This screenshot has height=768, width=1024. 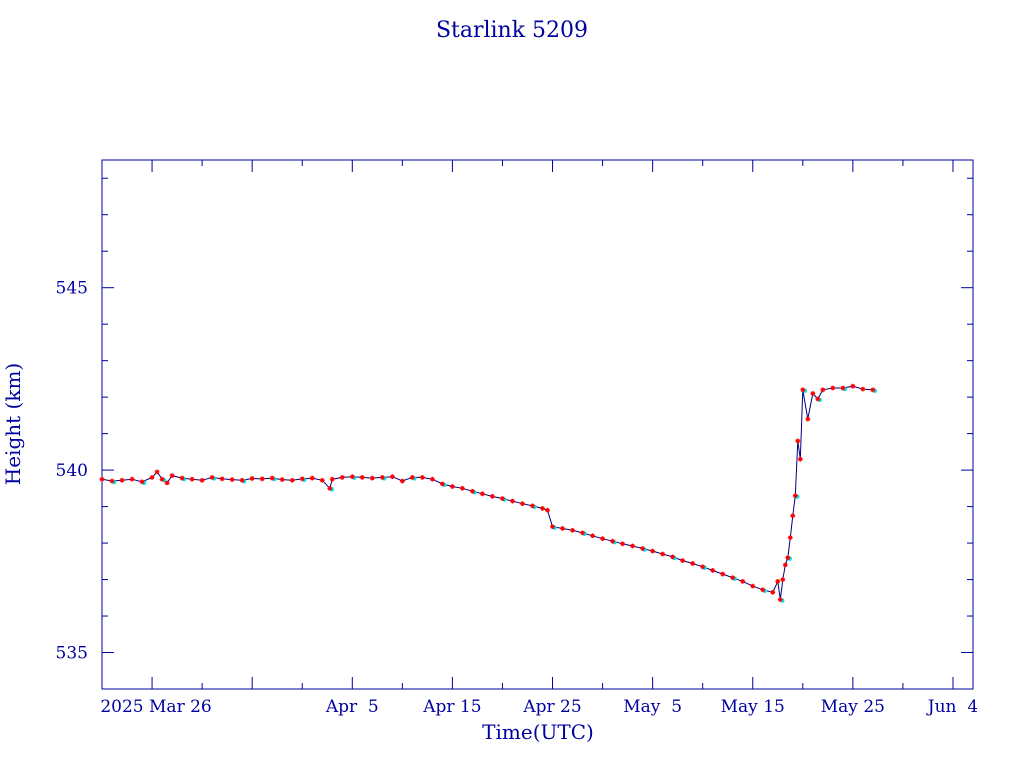 What do you see at coordinates (753, 707) in the screenshot?
I see `x-tick-label: May 15` at bounding box center [753, 707].